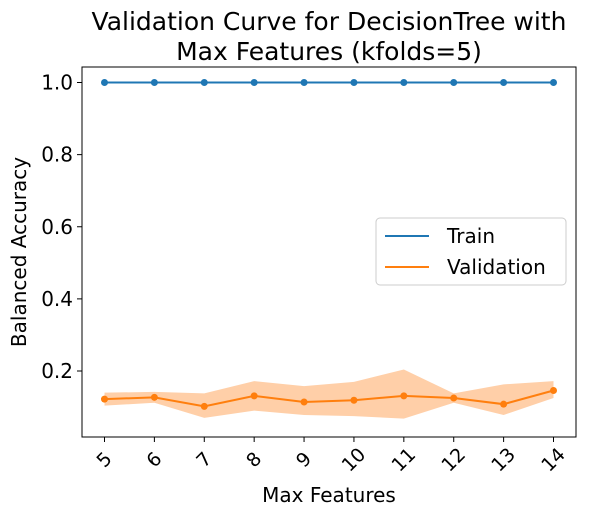 This screenshot has height=517, width=591. What do you see at coordinates (57, 155) in the screenshot?
I see `y-tick-label: 0.8` at bounding box center [57, 155].